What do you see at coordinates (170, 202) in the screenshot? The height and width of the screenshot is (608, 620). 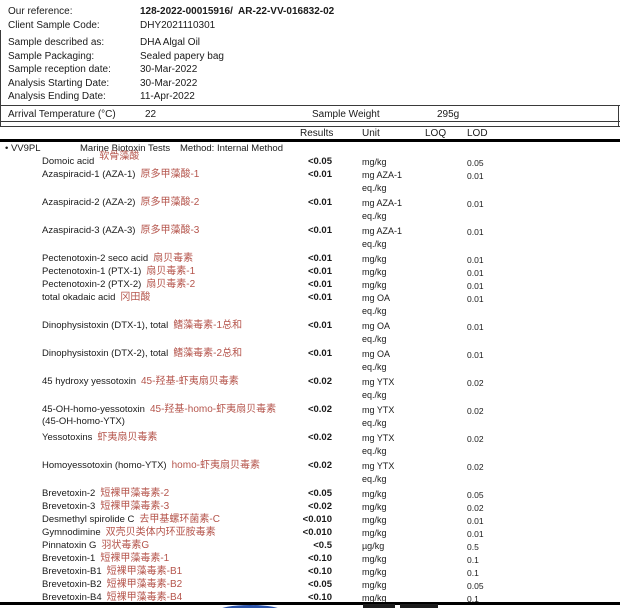 I see `analyte-name-cn: 原多甲藻酸-2` at bounding box center [170, 202].